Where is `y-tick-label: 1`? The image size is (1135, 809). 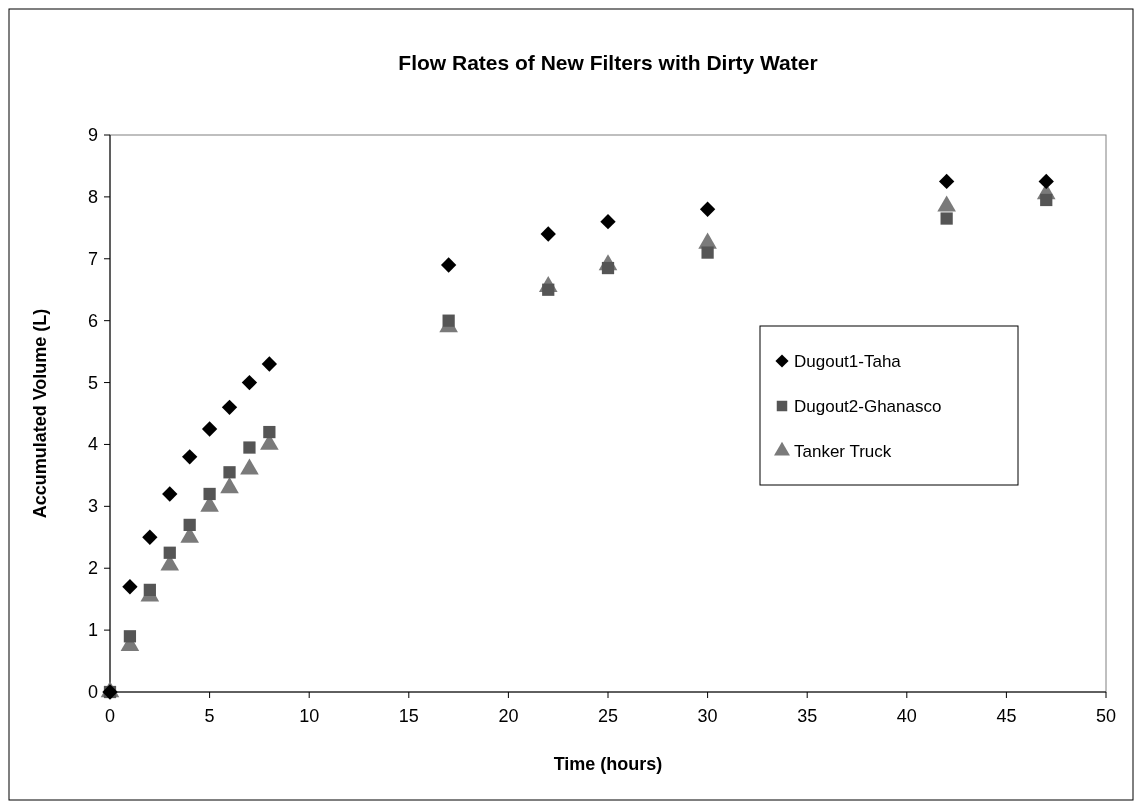 y-tick-label: 1 is located at coordinates (92, 630).